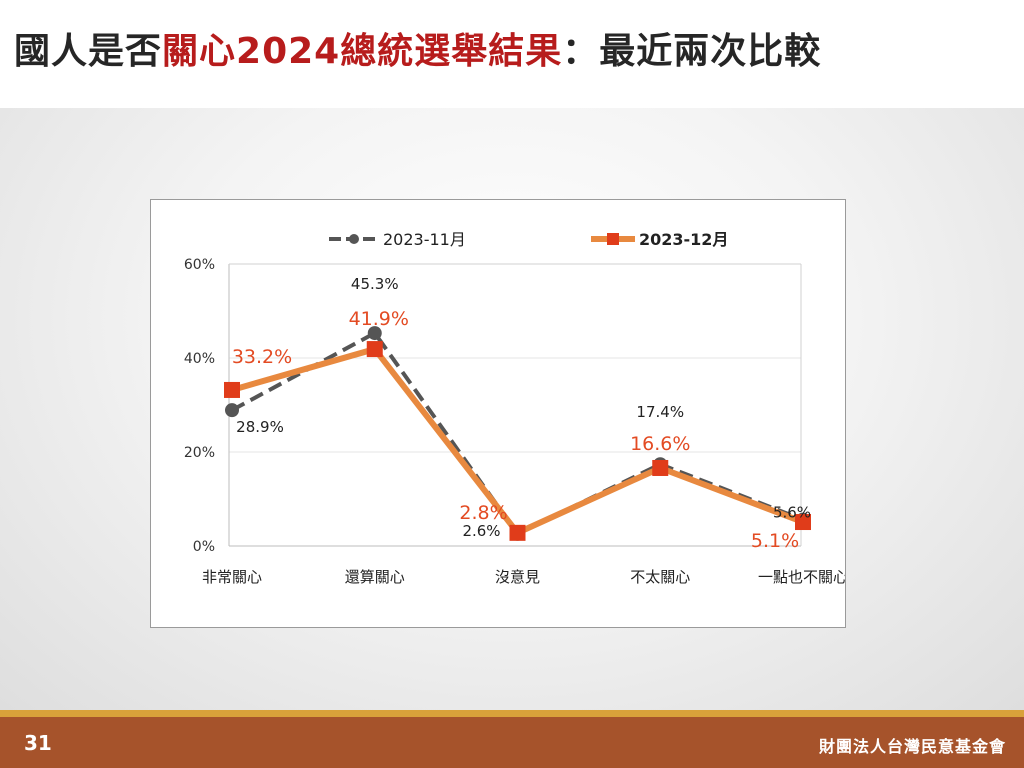 The width and height of the screenshot is (1024, 768). Describe the element at coordinates (199, 453) in the screenshot. I see `y-tick-label: 20%` at that location.